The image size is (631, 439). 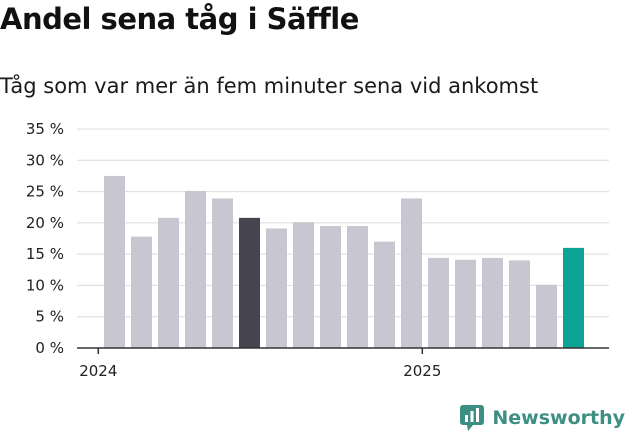 What do you see at coordinates (49, 317) in the screenshot?
I see `y-tick-label: 5 %` at bounding box center [49, 317].